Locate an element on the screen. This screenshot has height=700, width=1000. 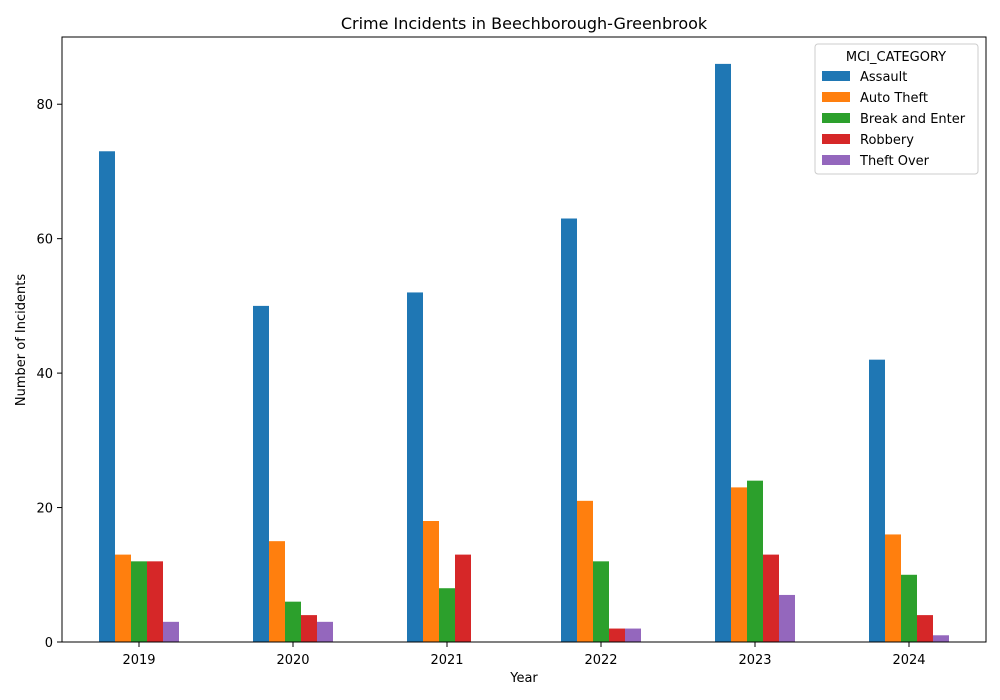
bar-theft-over-2022 is located at coordinates (633, 635).